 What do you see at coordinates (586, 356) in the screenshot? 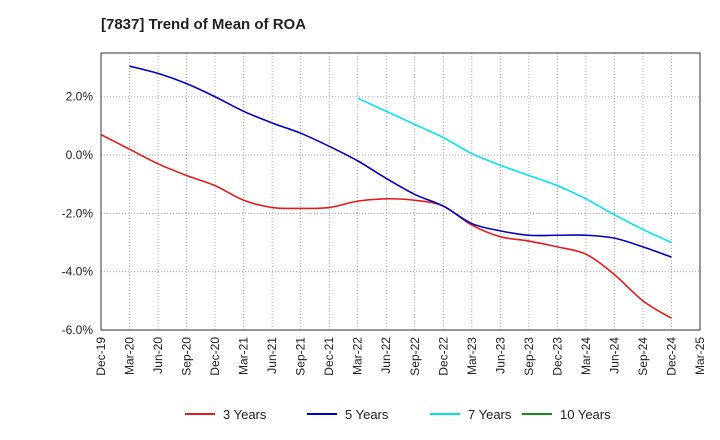
I see `x-tick-label: Mar-24` at bounding box center [586, 356].